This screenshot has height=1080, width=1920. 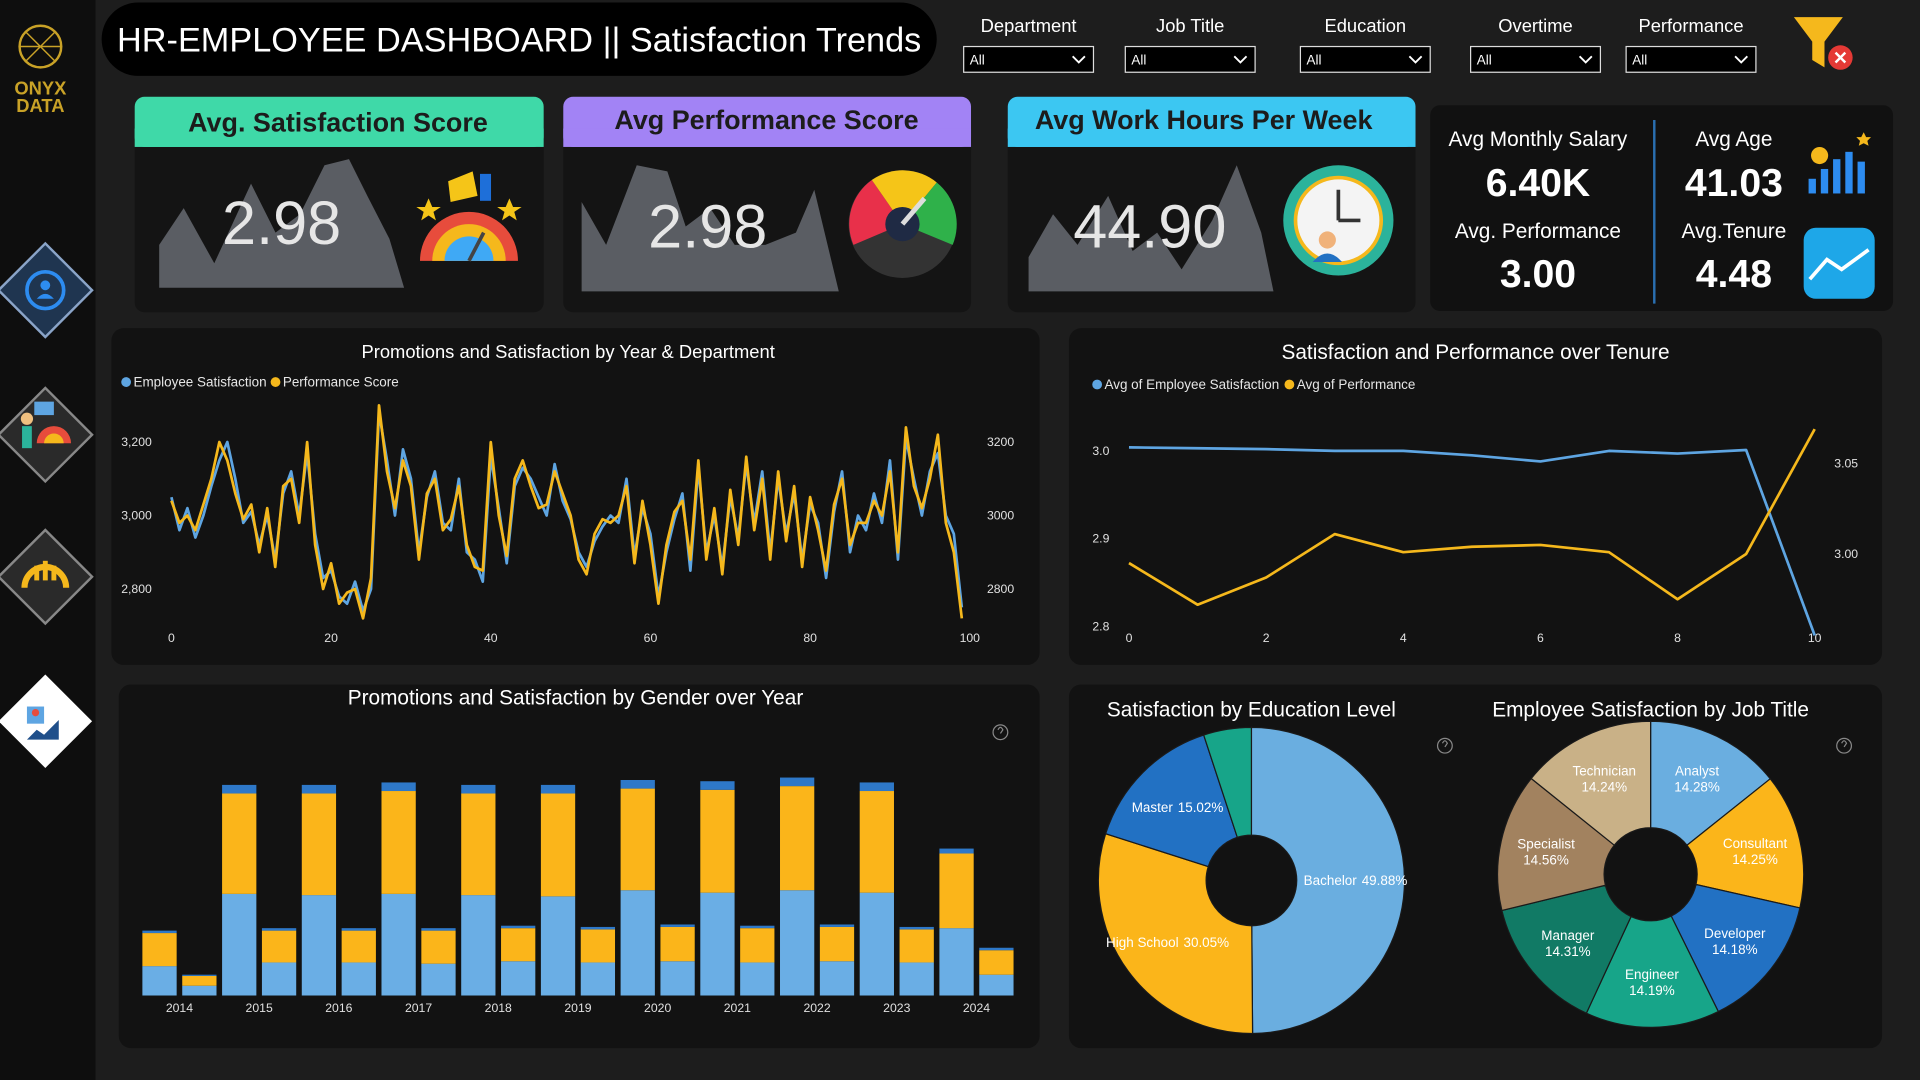 What do you see at coordinates (896, 1008) in the screenshot?
I see `x-tick-label: 2023` at bounding box center [896, 1008].